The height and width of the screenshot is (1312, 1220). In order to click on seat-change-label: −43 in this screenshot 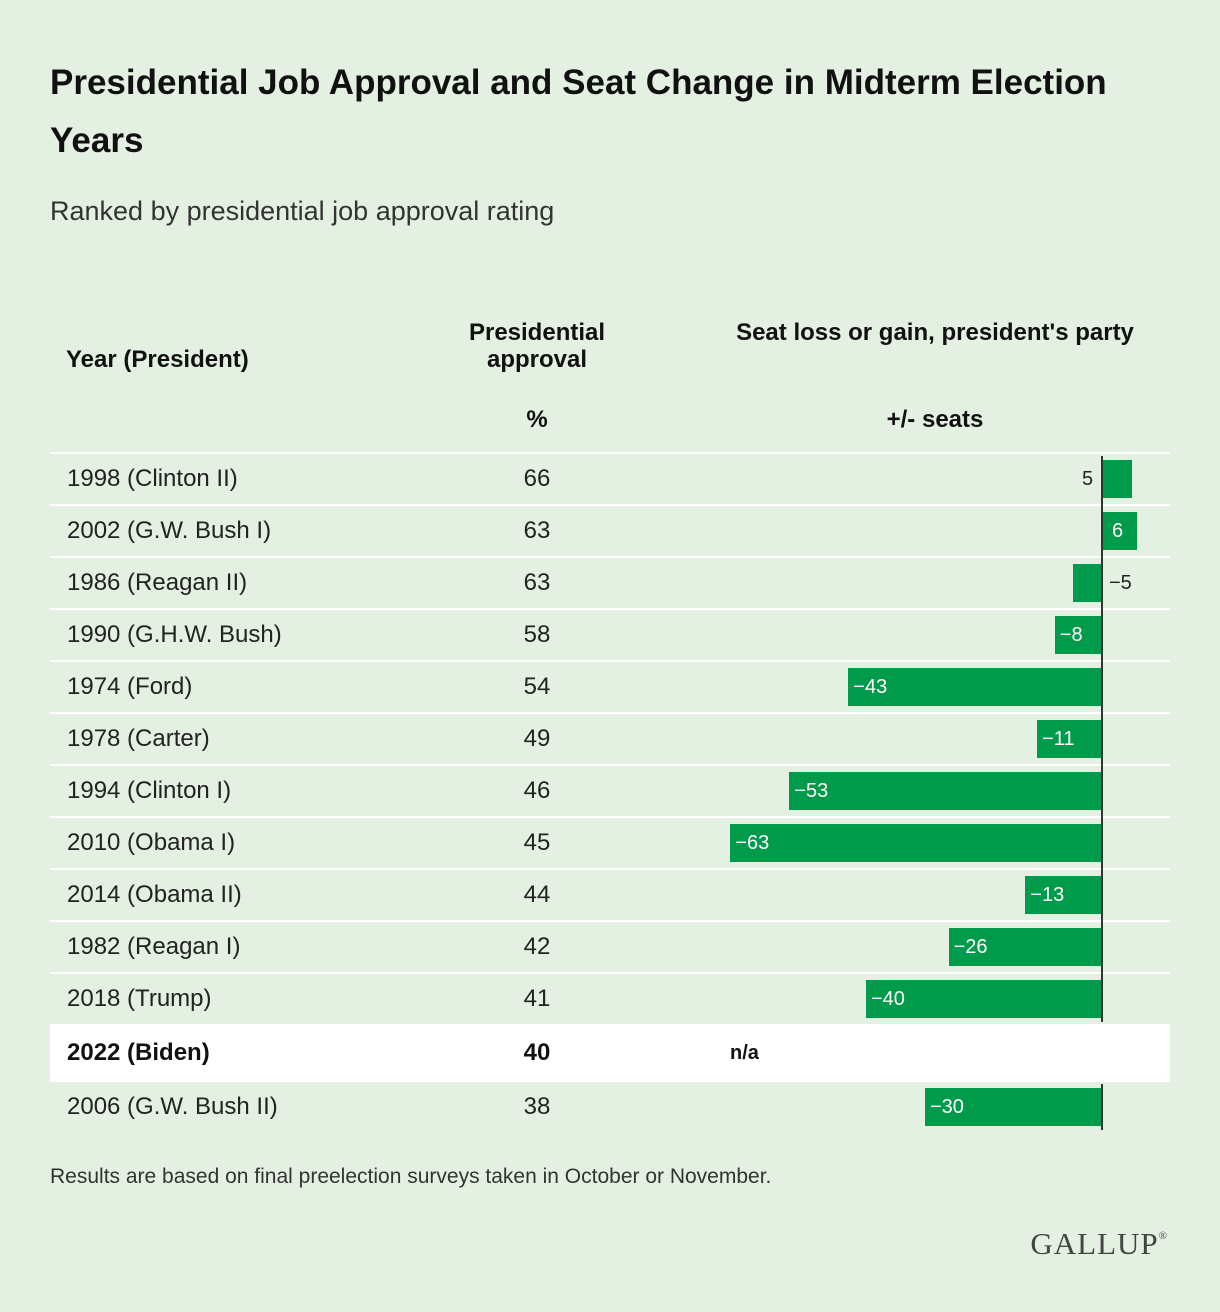, I will do `click(870, 687)`.